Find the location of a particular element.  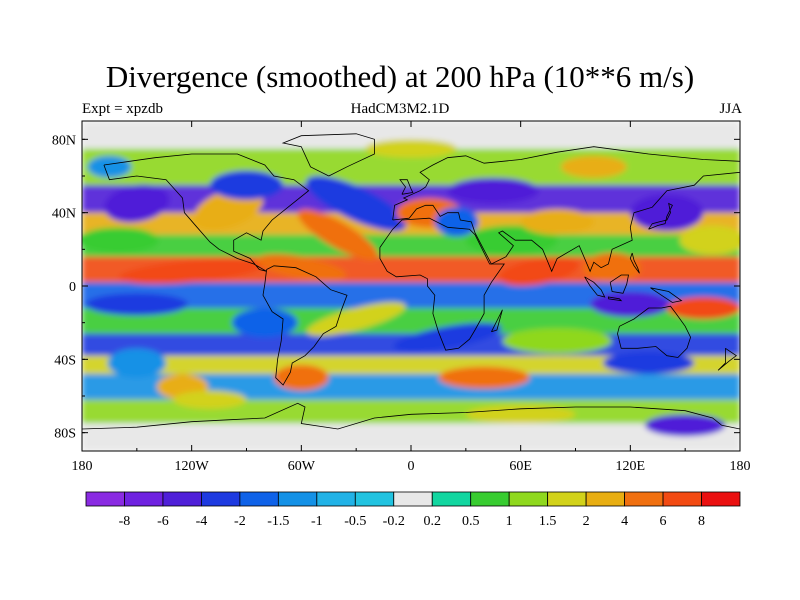

lon-tick-label: 60W is located at coordinates (302, 466).